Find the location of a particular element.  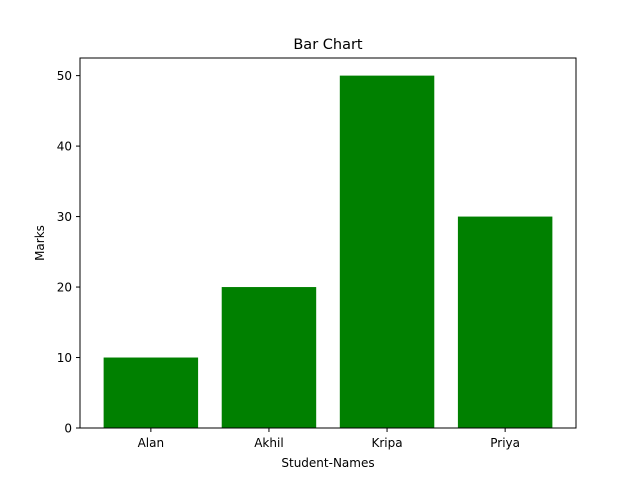

y-tick-label: 40 is located at coordinates (64, 147).